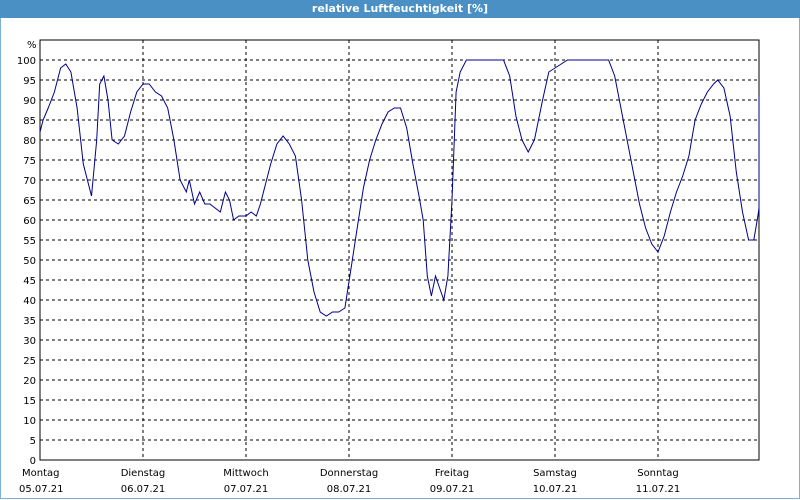 The image size is (800, 500). Describe the element at coordinates (658, 473) in the screenshot. I see `x-tick-day-label: Sonntag` at that location.